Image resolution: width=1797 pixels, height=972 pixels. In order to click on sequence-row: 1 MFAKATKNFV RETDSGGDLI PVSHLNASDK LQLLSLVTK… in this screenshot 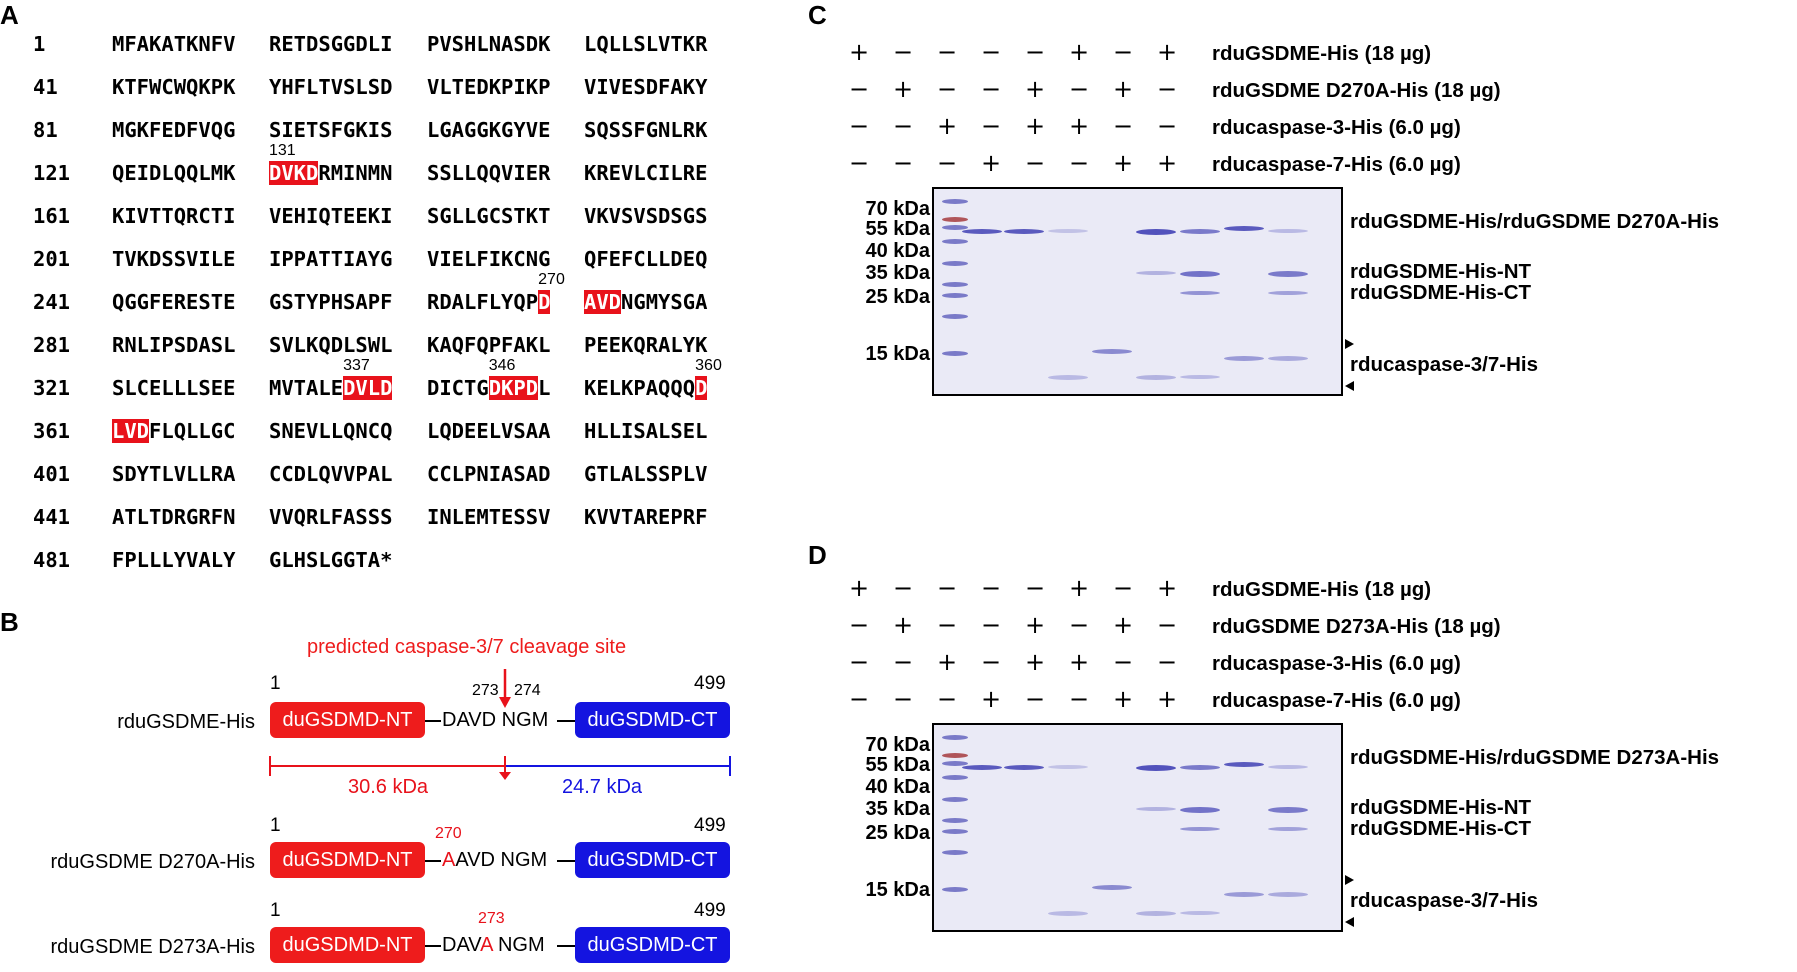, I will do `click(395, 47)`.